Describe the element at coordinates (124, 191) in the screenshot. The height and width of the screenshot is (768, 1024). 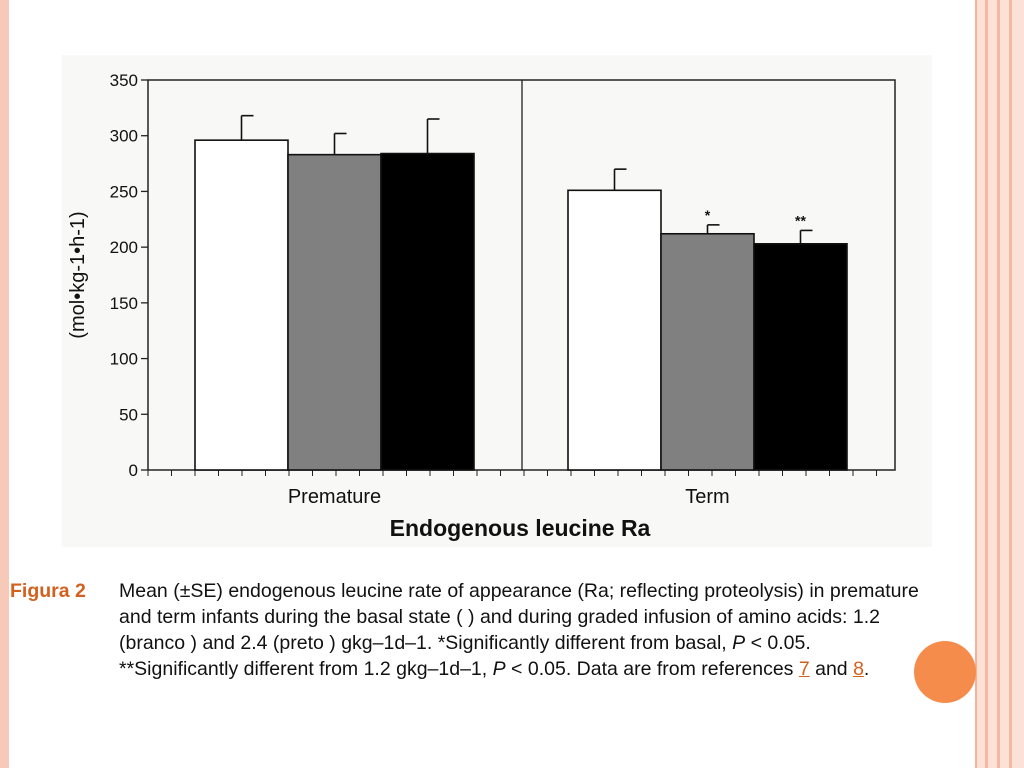
I see `y-tick-label: 250` at that location.